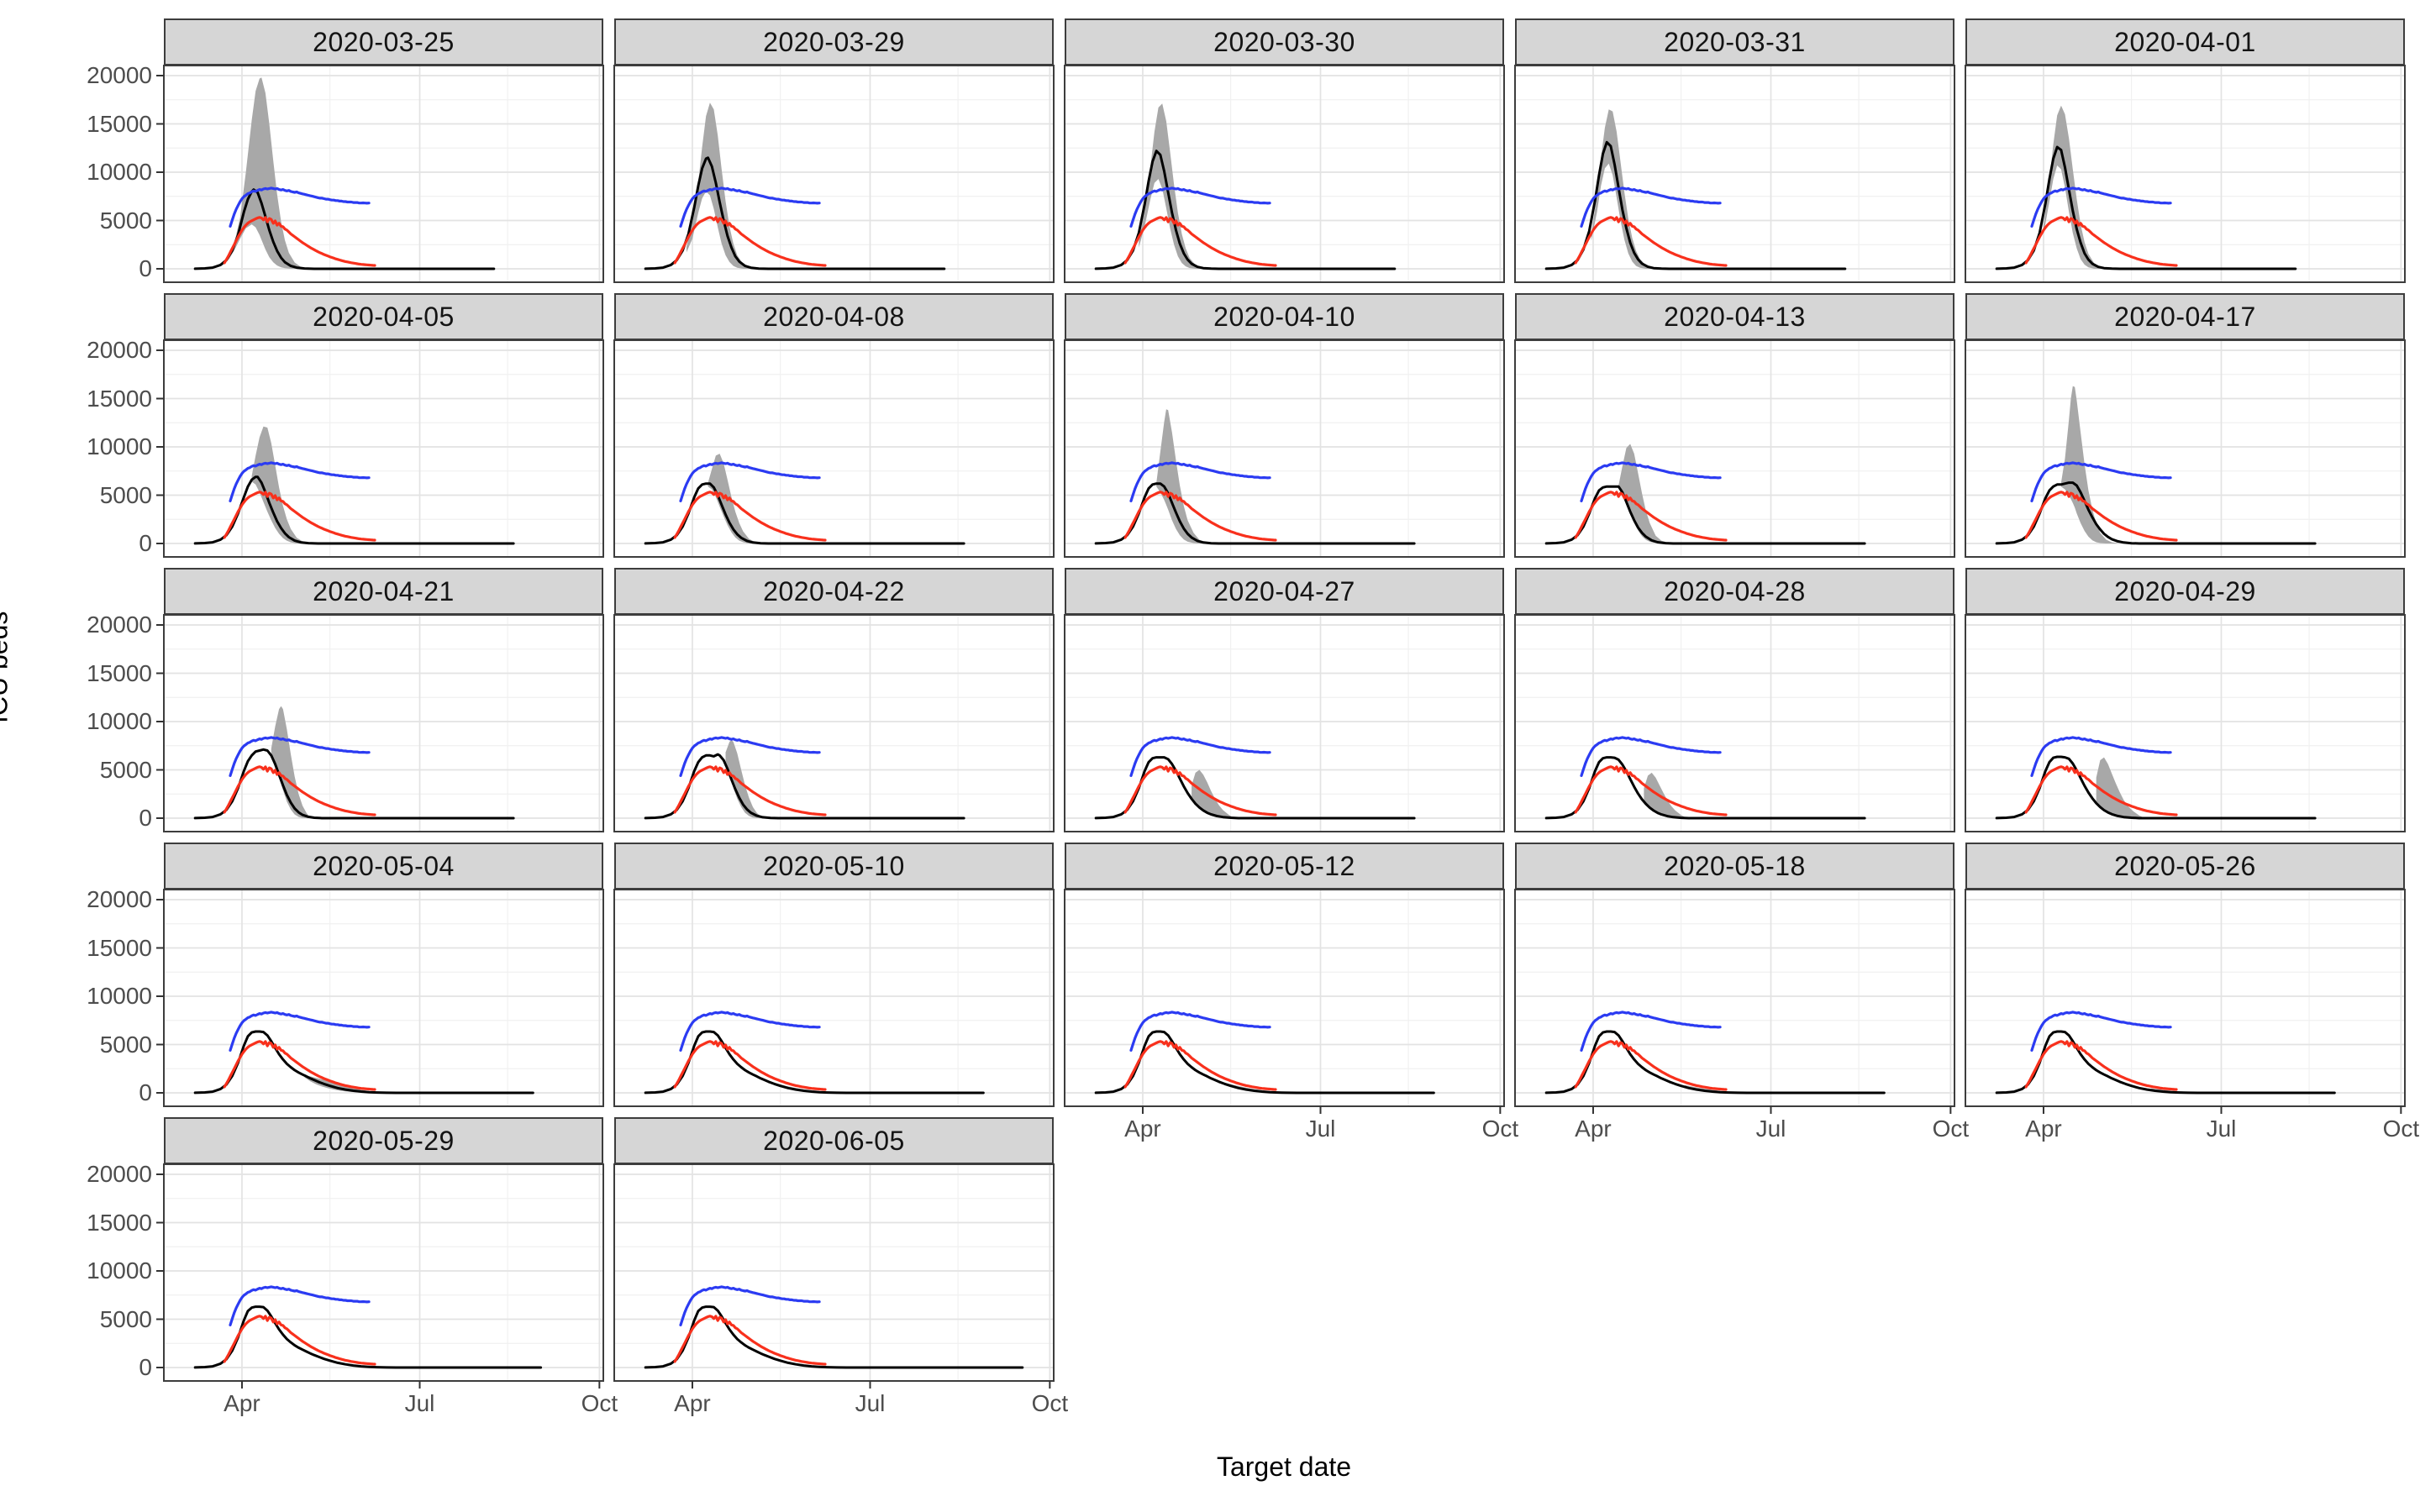 The width and height of the screenshot is (2420, 1512). What do you see at coordinates (383, 866) in the screenshot?
I see `facet-strip: 2020-05-04` at bounding box center [383, 866].